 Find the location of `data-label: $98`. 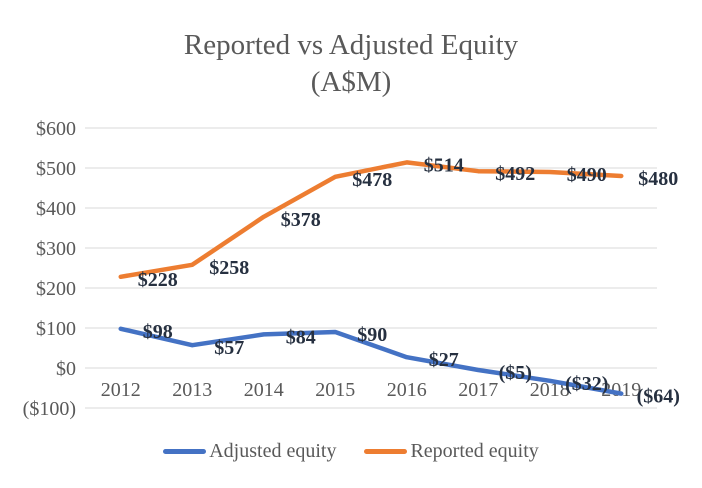

data-label: $98 is located at coordinates (158, 332).